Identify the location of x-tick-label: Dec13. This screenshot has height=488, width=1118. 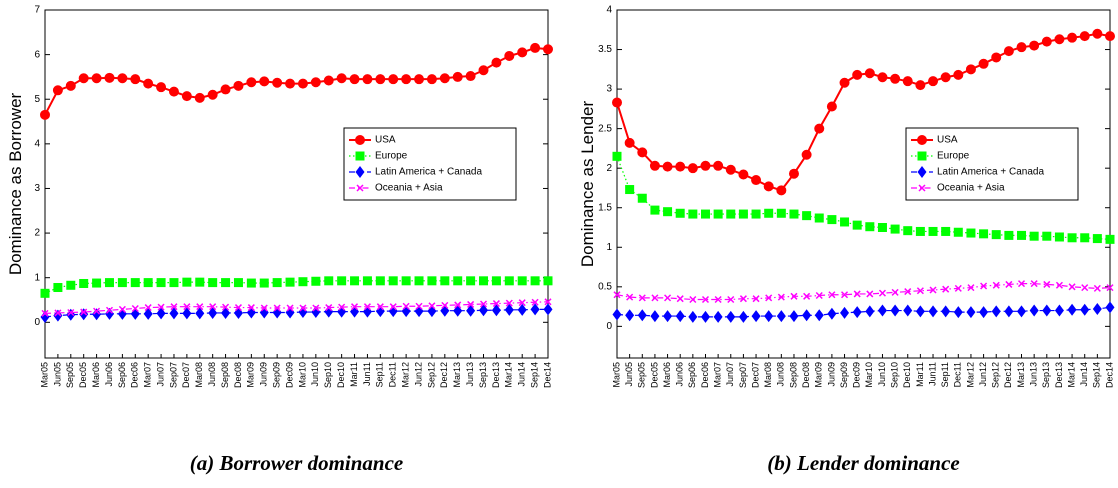
(496, 375).